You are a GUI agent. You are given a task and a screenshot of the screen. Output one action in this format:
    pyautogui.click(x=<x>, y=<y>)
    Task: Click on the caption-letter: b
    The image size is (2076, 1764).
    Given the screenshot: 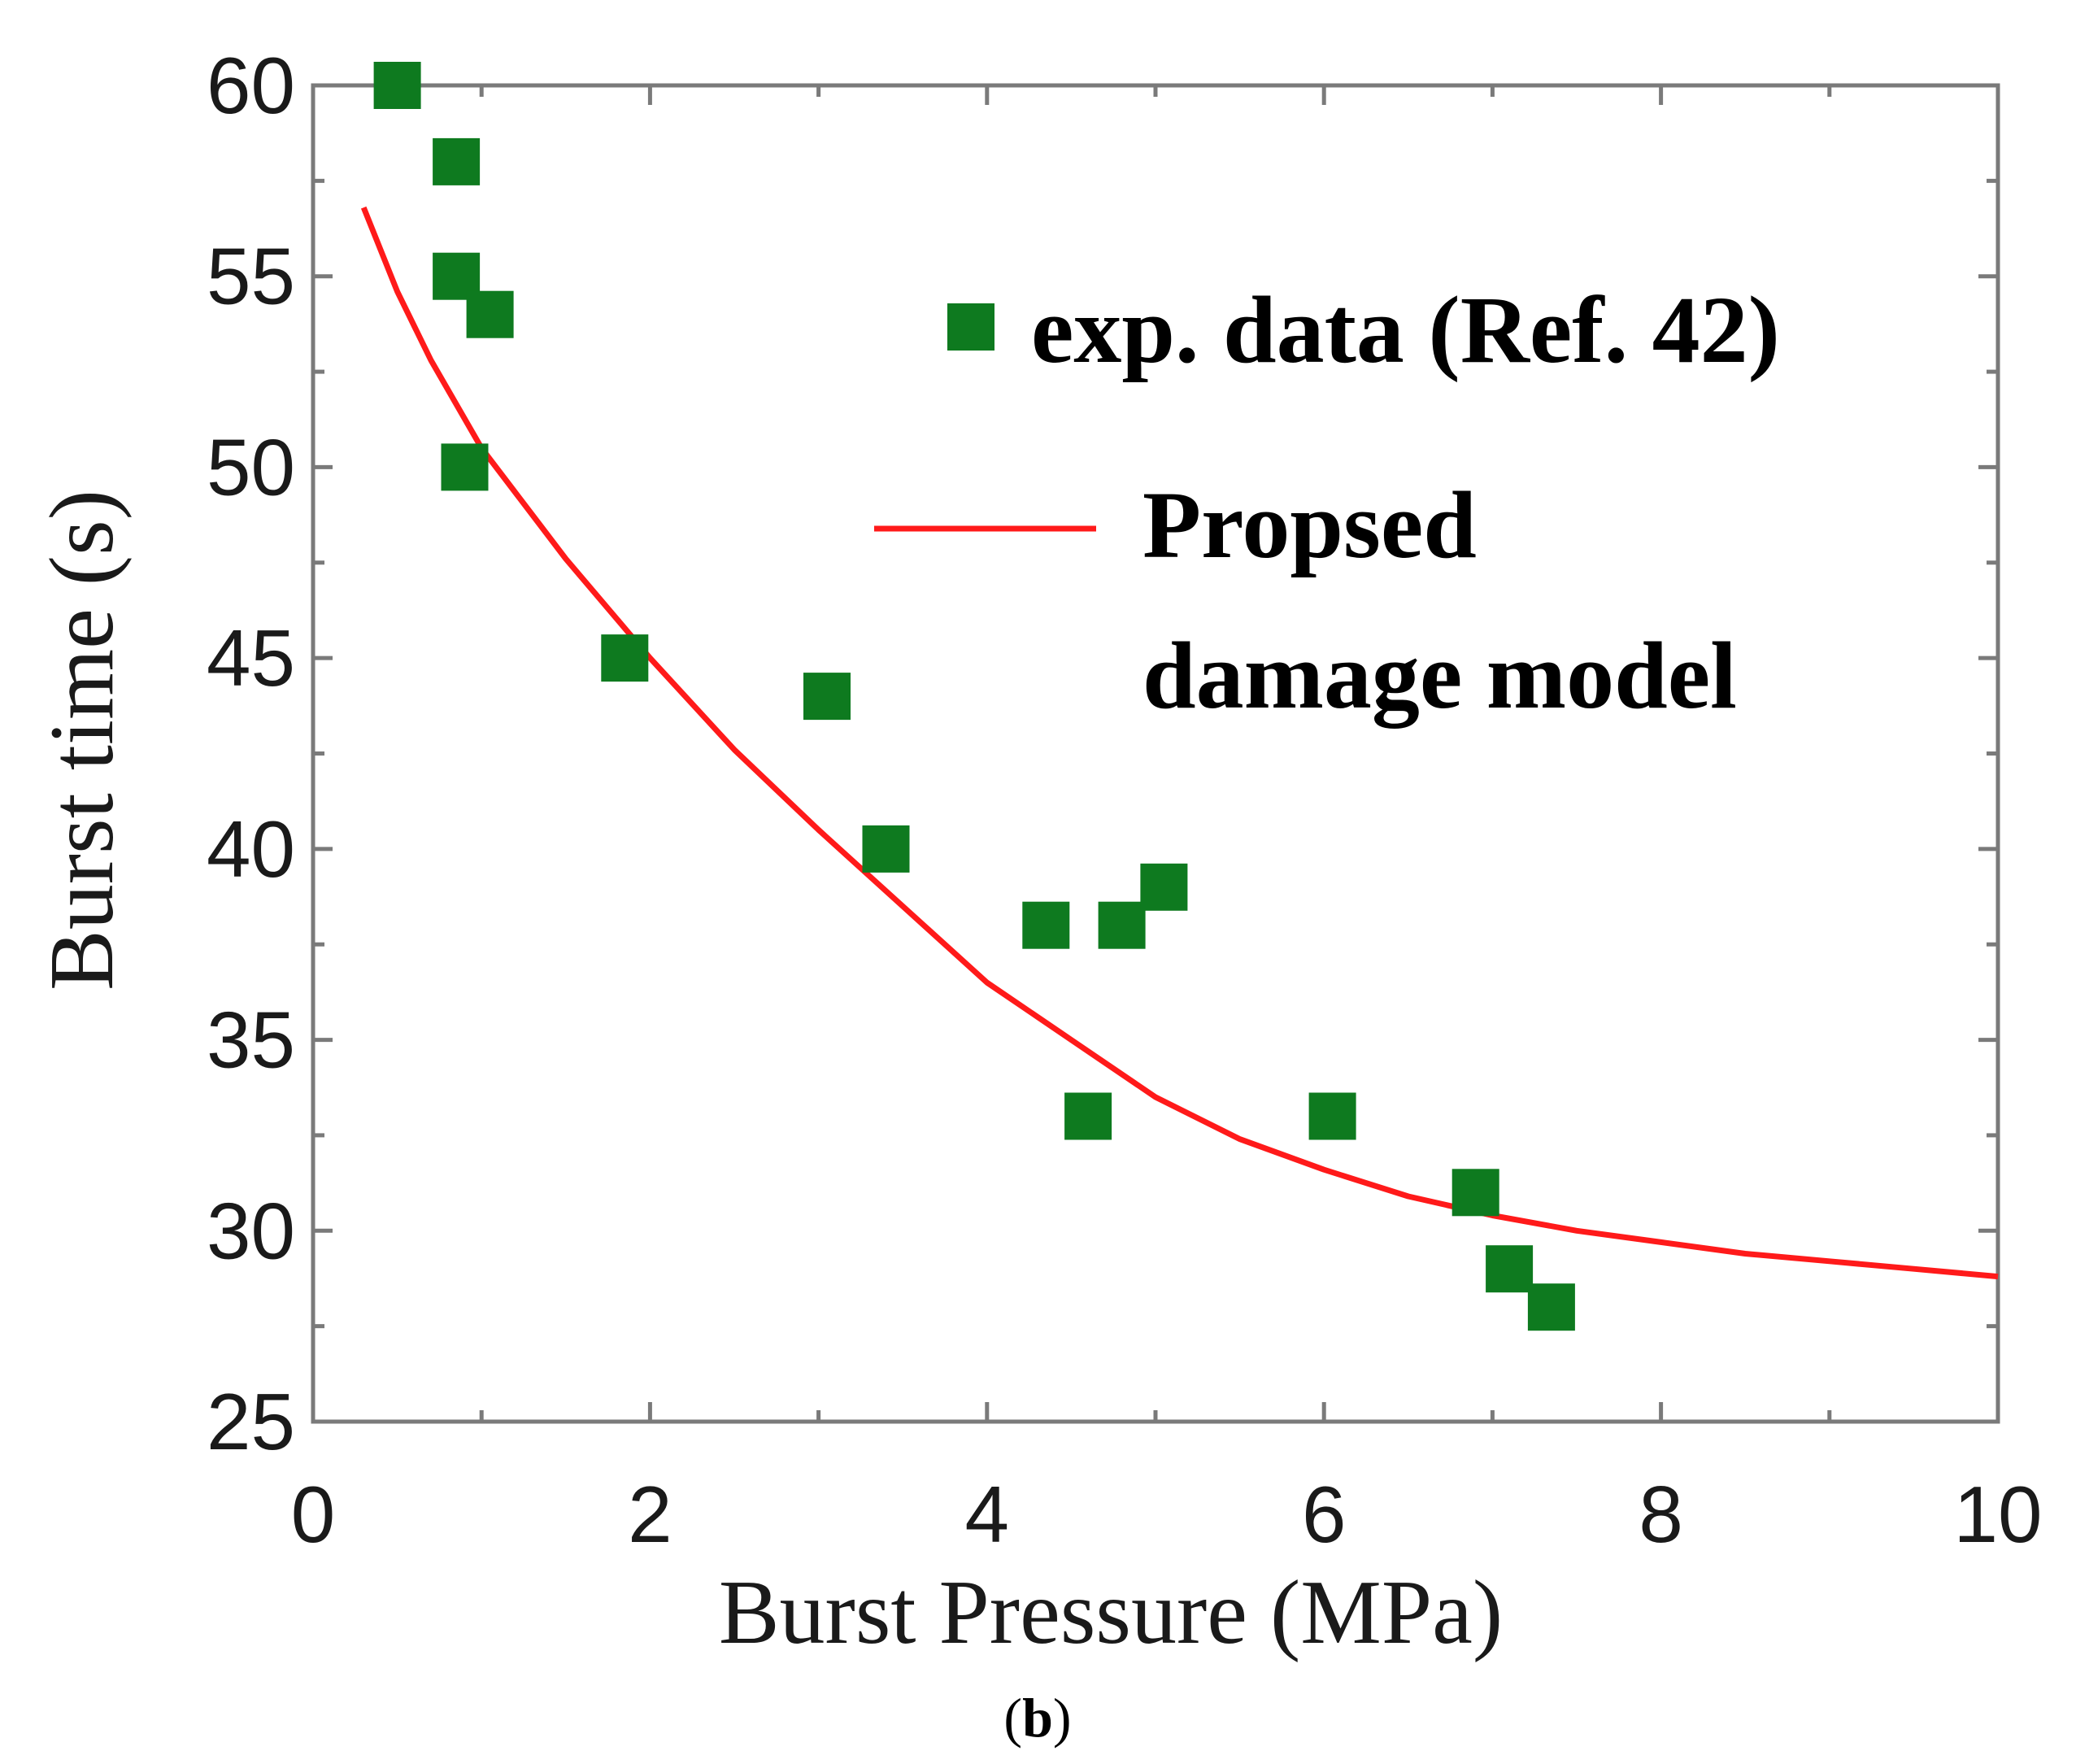 What is the action you would take?
    pyautogui.click(x=1037, y=1718)
    